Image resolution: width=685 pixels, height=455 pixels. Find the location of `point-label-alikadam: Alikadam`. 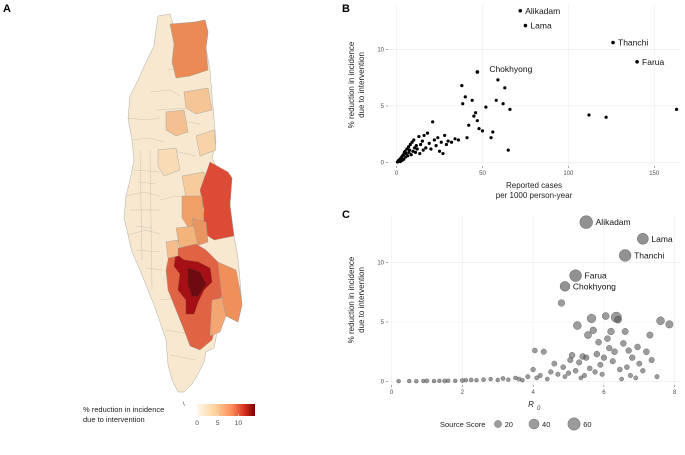

point-label-alikadam: Alikadam is located at coordinates (542, 11).